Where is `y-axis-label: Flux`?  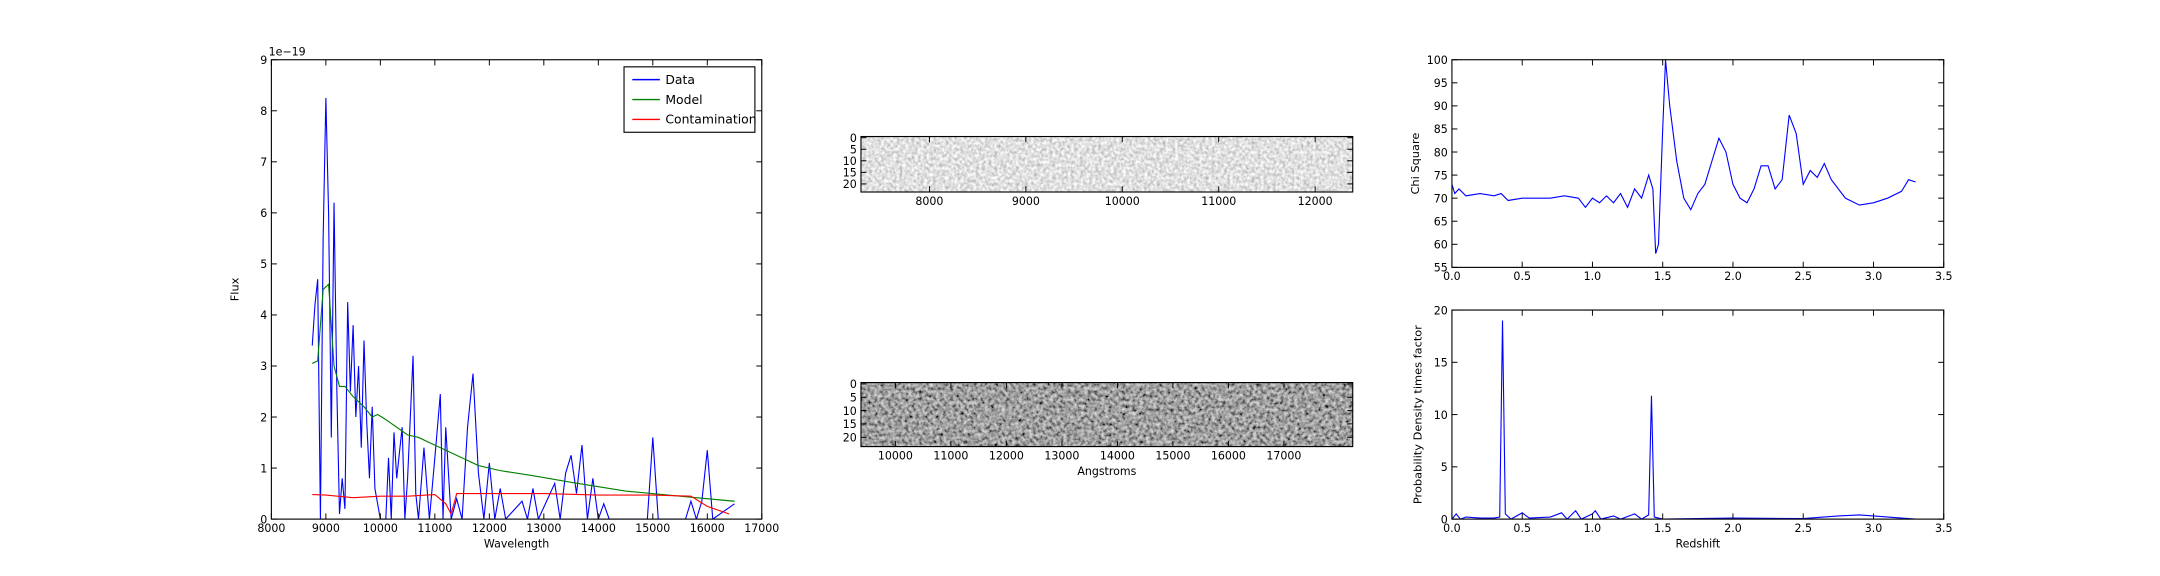
y-axis-label: Flux is located at coordinates (234, 289).